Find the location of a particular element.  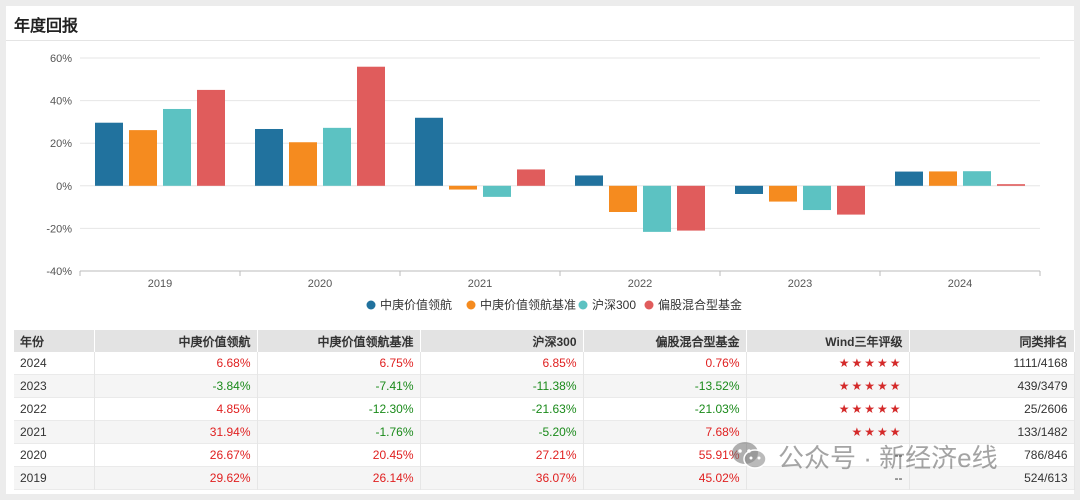

cell-rating: ★★★★ is located at coordinates (828, 432).